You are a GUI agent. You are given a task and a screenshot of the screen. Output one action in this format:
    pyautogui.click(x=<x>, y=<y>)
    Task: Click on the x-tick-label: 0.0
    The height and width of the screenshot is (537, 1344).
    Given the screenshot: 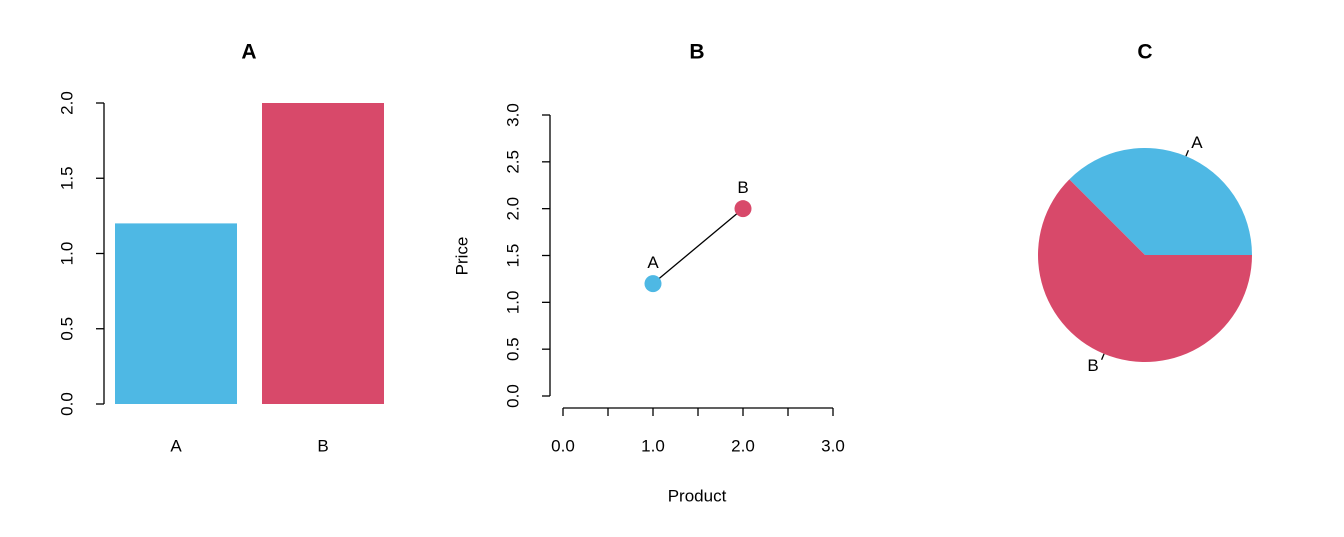 What is the action you would take?
    pyautogui.click(x=563, y=445)
    